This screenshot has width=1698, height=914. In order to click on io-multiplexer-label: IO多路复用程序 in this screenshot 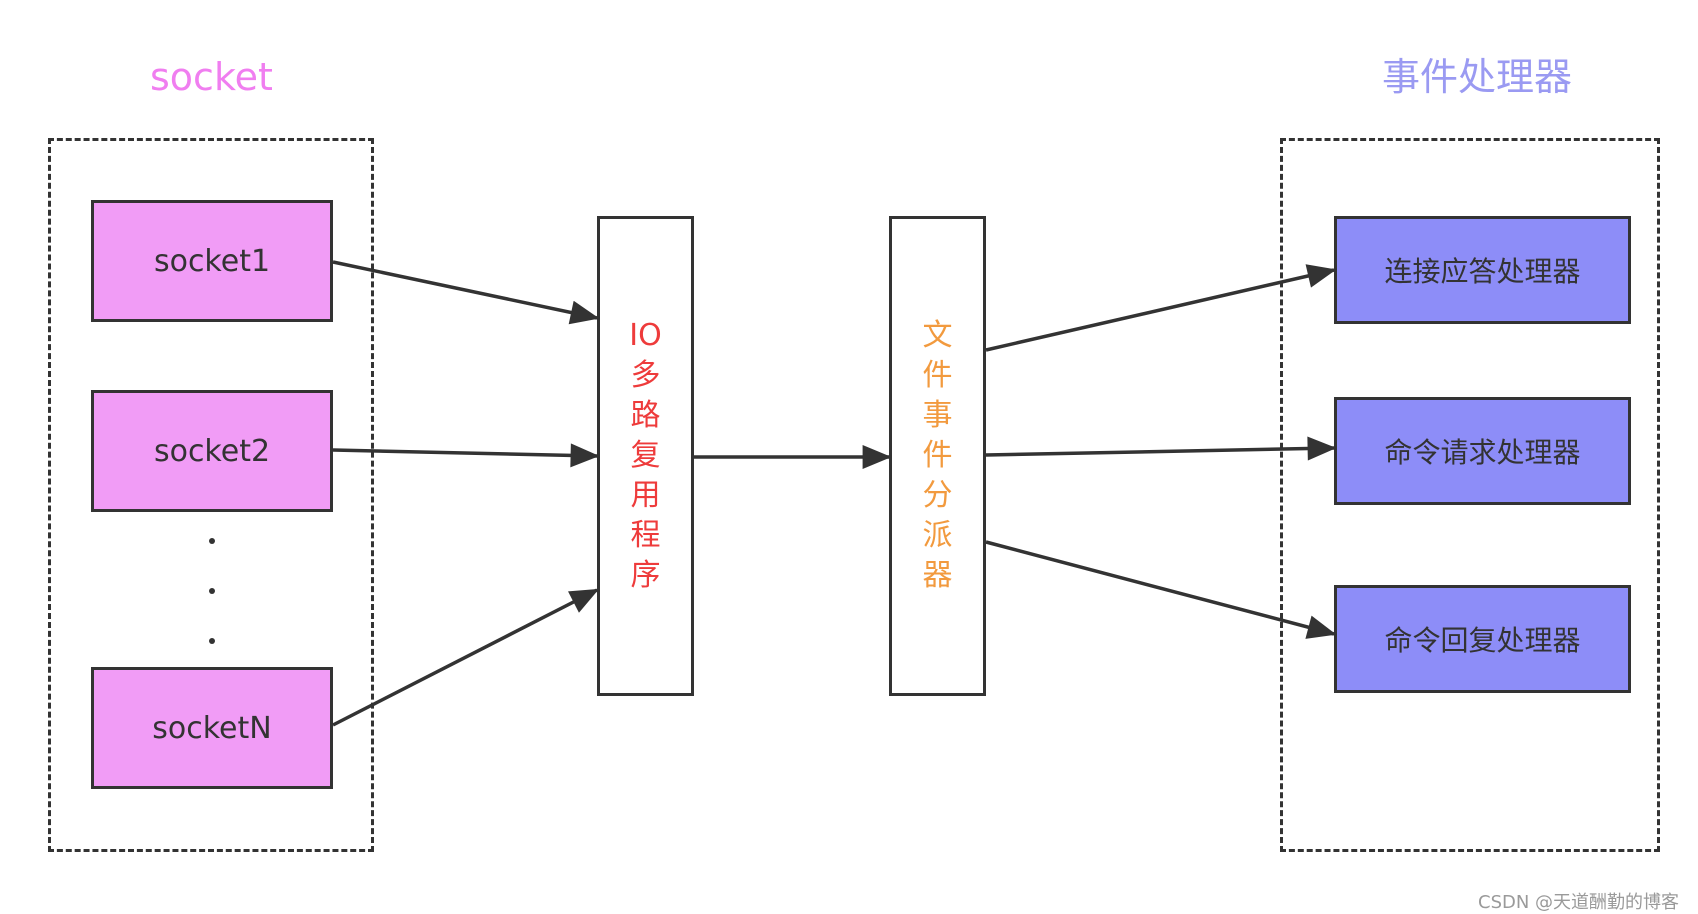, I will do `click(645, 455)`.